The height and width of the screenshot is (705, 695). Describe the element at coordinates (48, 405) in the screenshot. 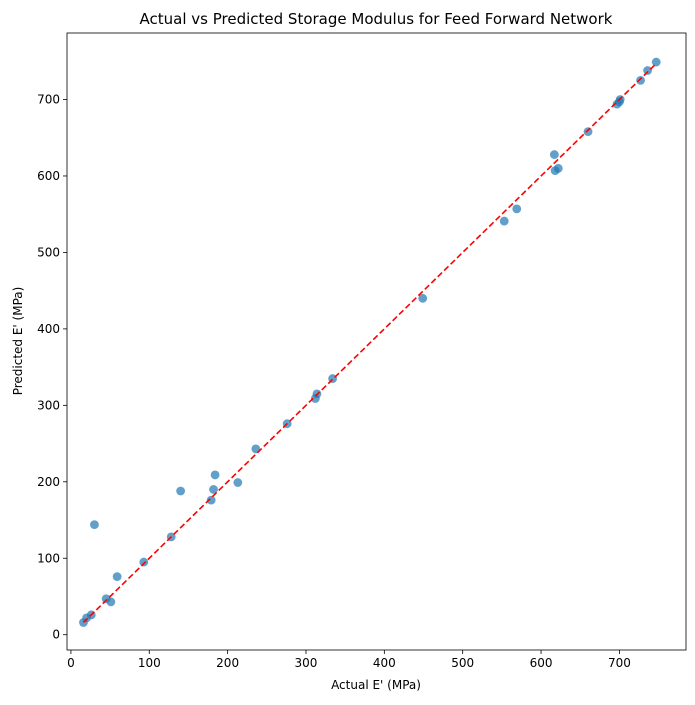

I see `y-tick-label: 300` at that location.